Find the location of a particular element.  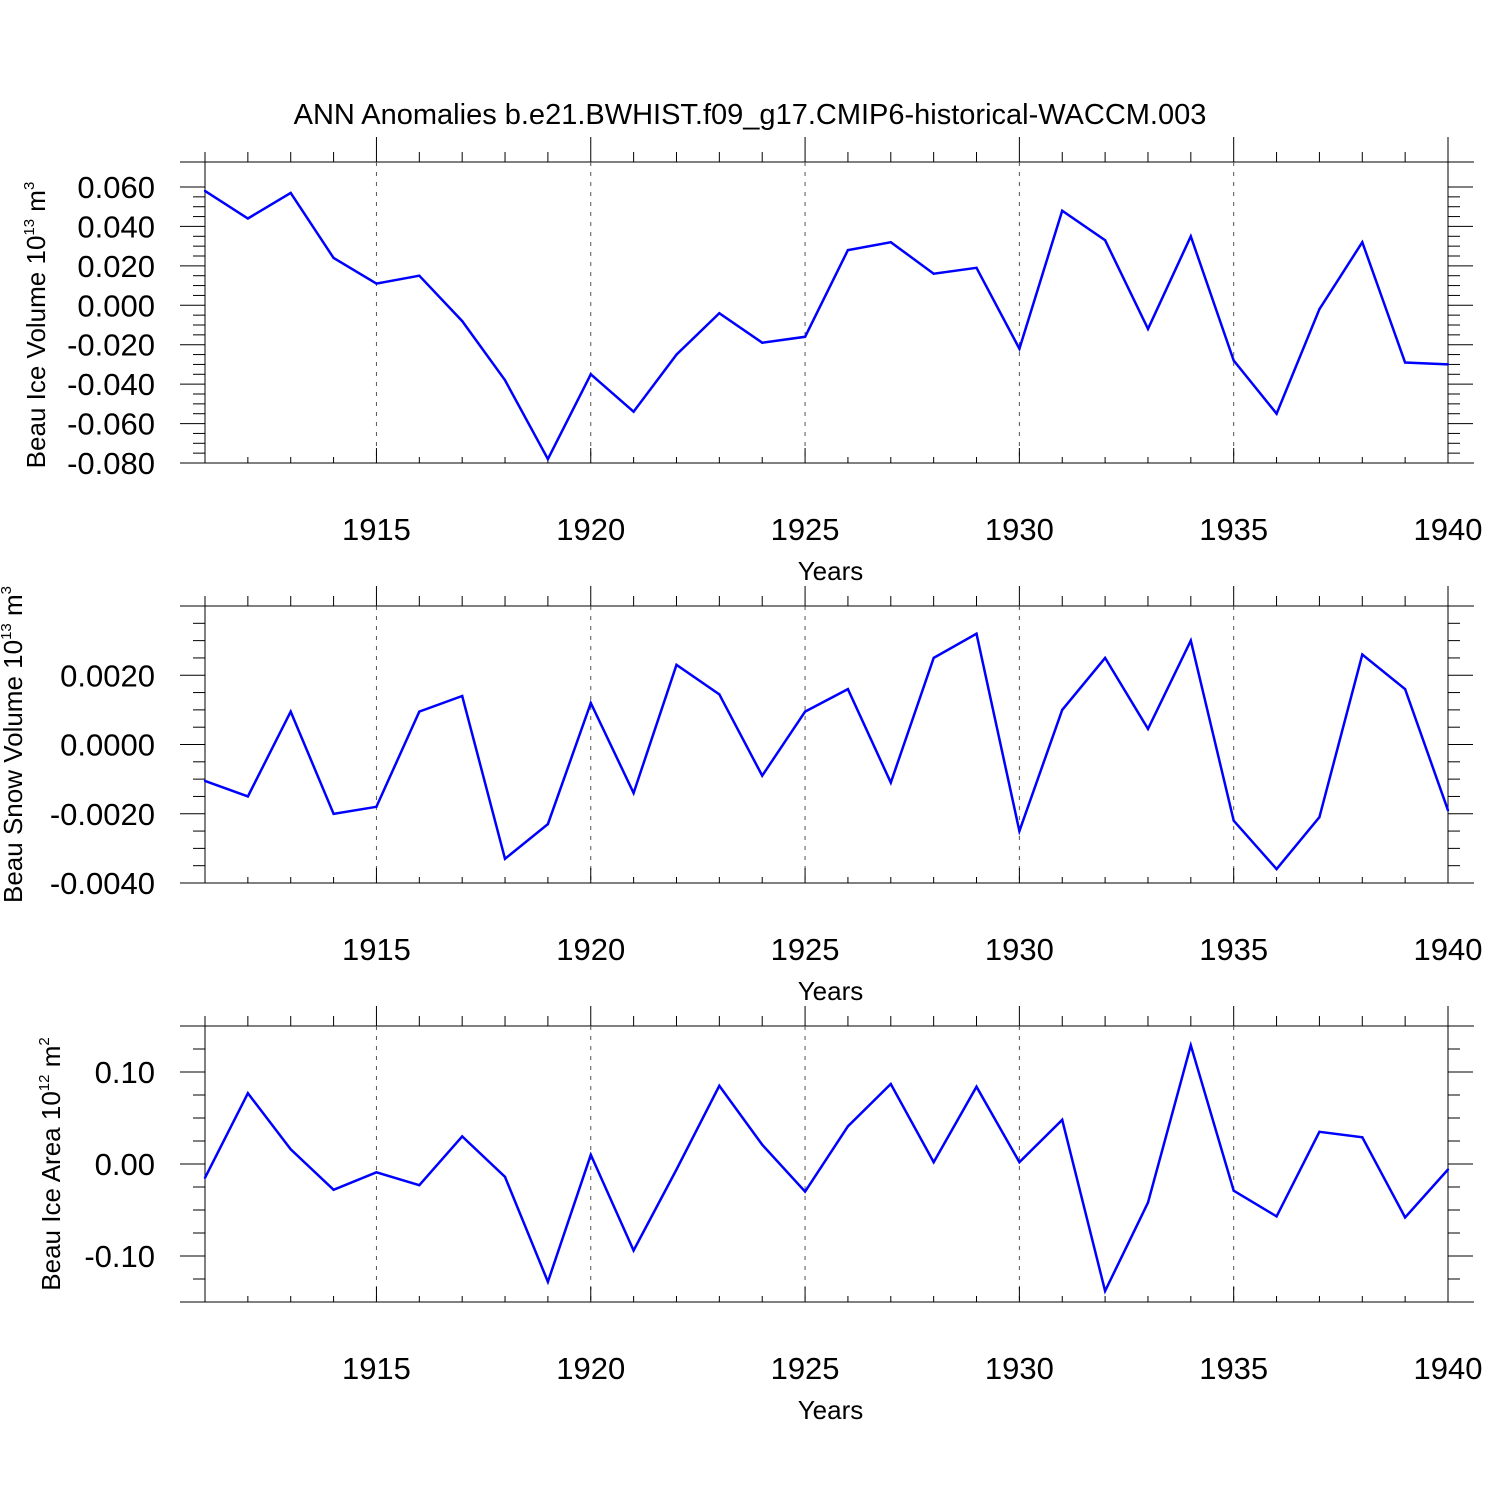

y-axis-title: Beau Snow Volume 1013 m3 is located at coordinates (14, 744).